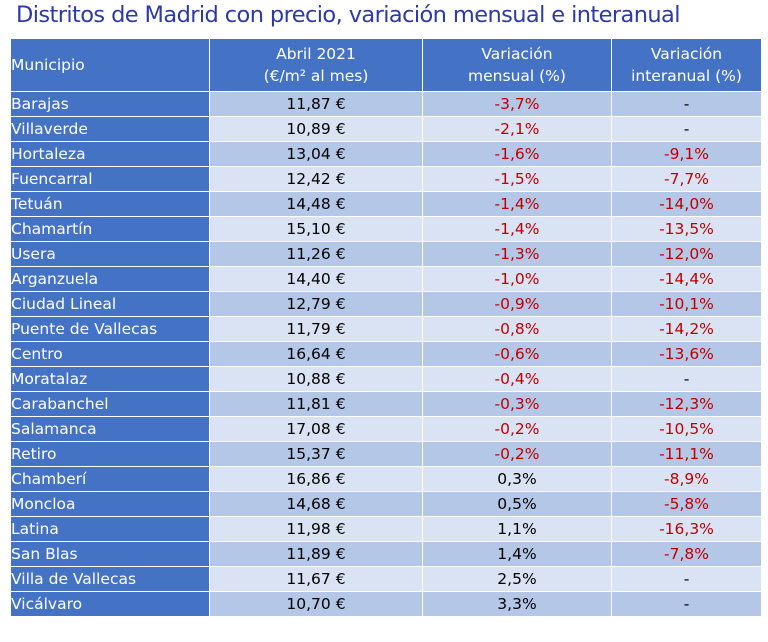 Image resolution: width=768 pixels, height=642 pixels. I want to click on monthly-change-cell: 2,5%, so click(517, 579).